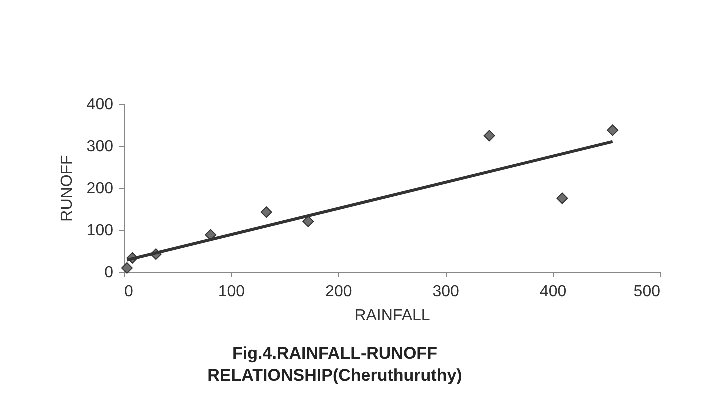  I want to click on x-axis-title: RAINFALL, so click(392, 316).